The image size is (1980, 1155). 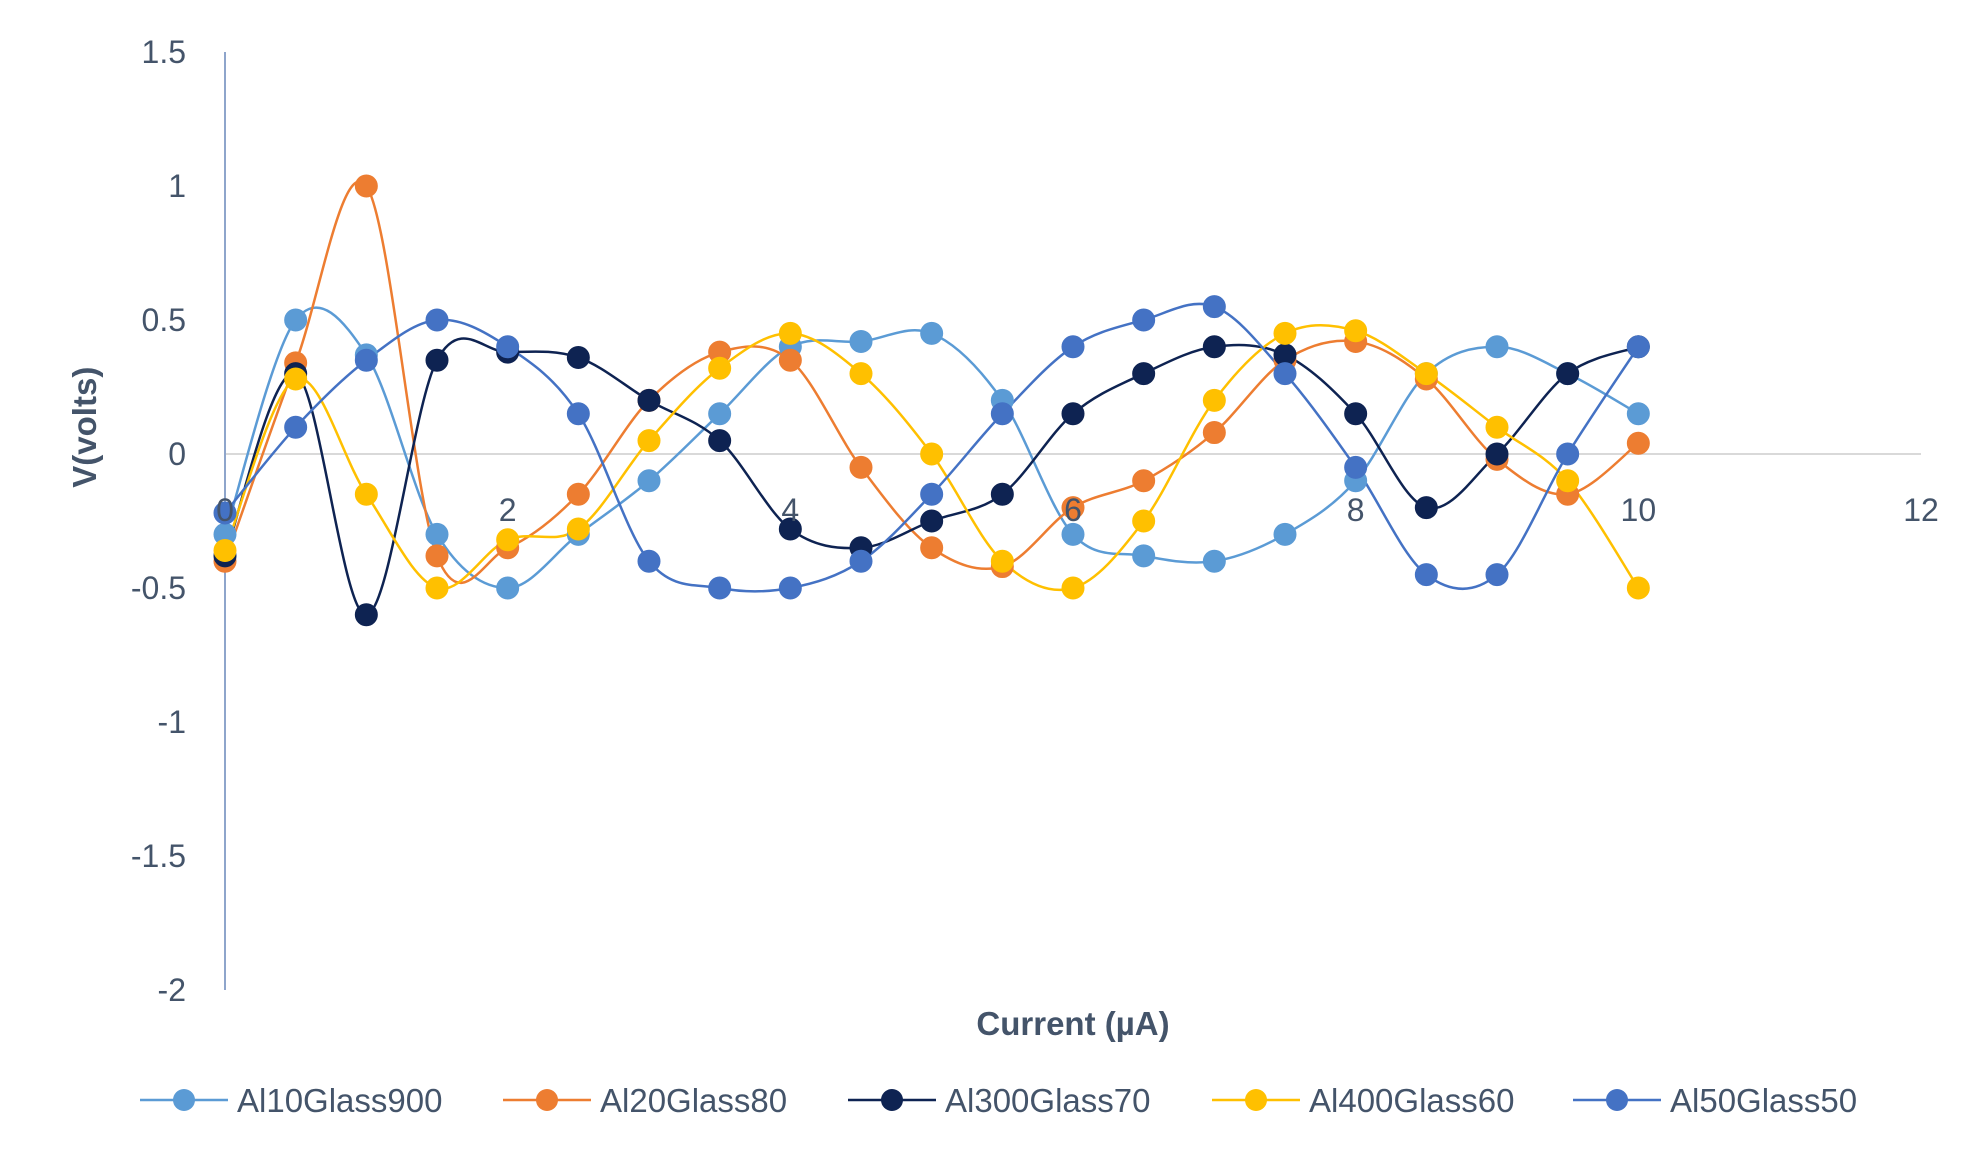 I want to click on legend-label: Al400Glass60, so click(x=1411, y=1100).